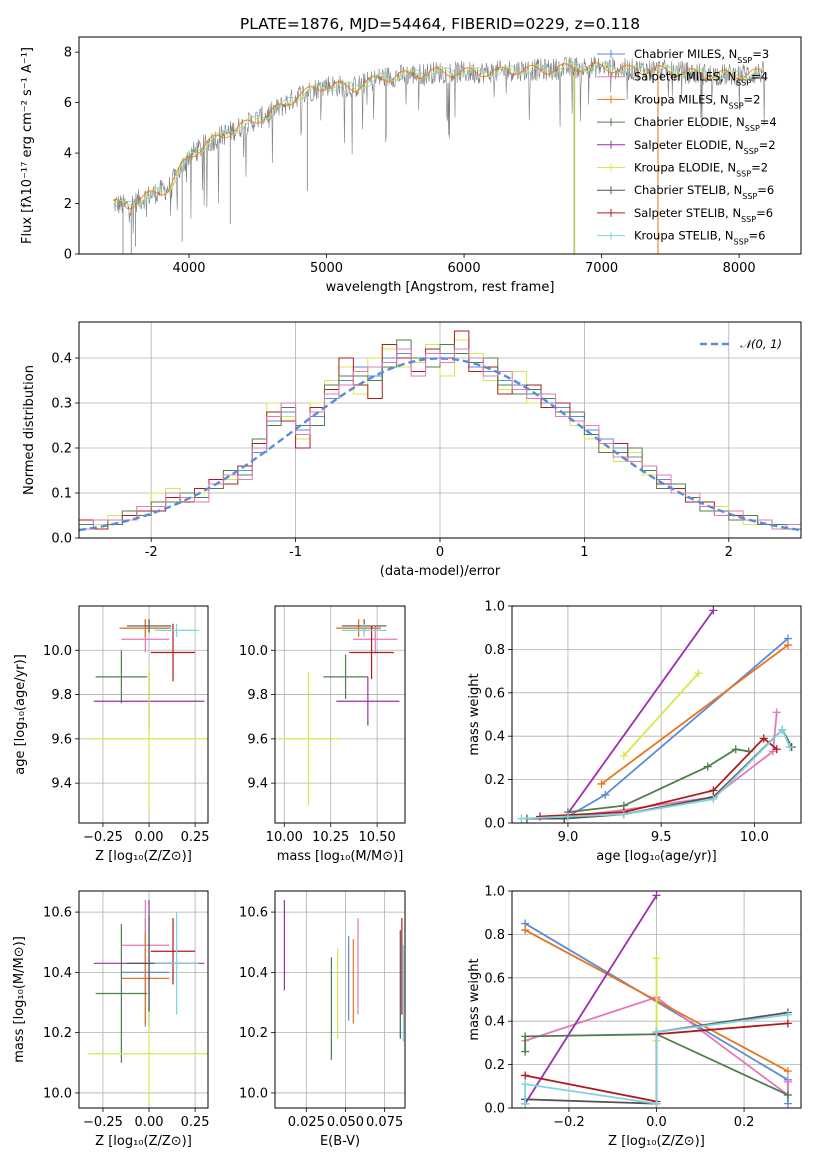  What do you see at coordinates (464, 268) in the screenshot?
I see `x-tick-label: 6000` at bounding box center [464, 268].